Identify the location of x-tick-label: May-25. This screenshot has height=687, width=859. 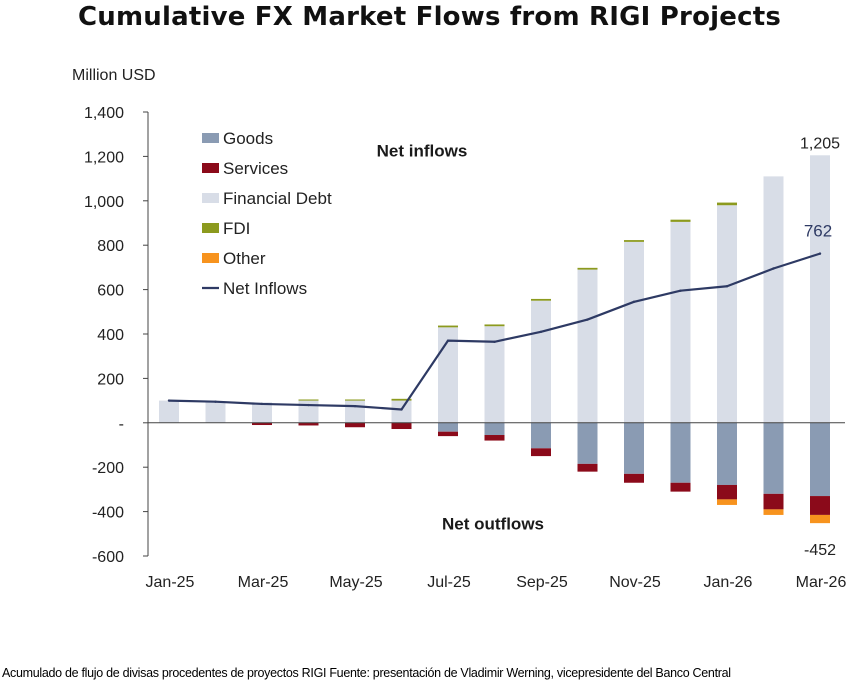
(355, 582).